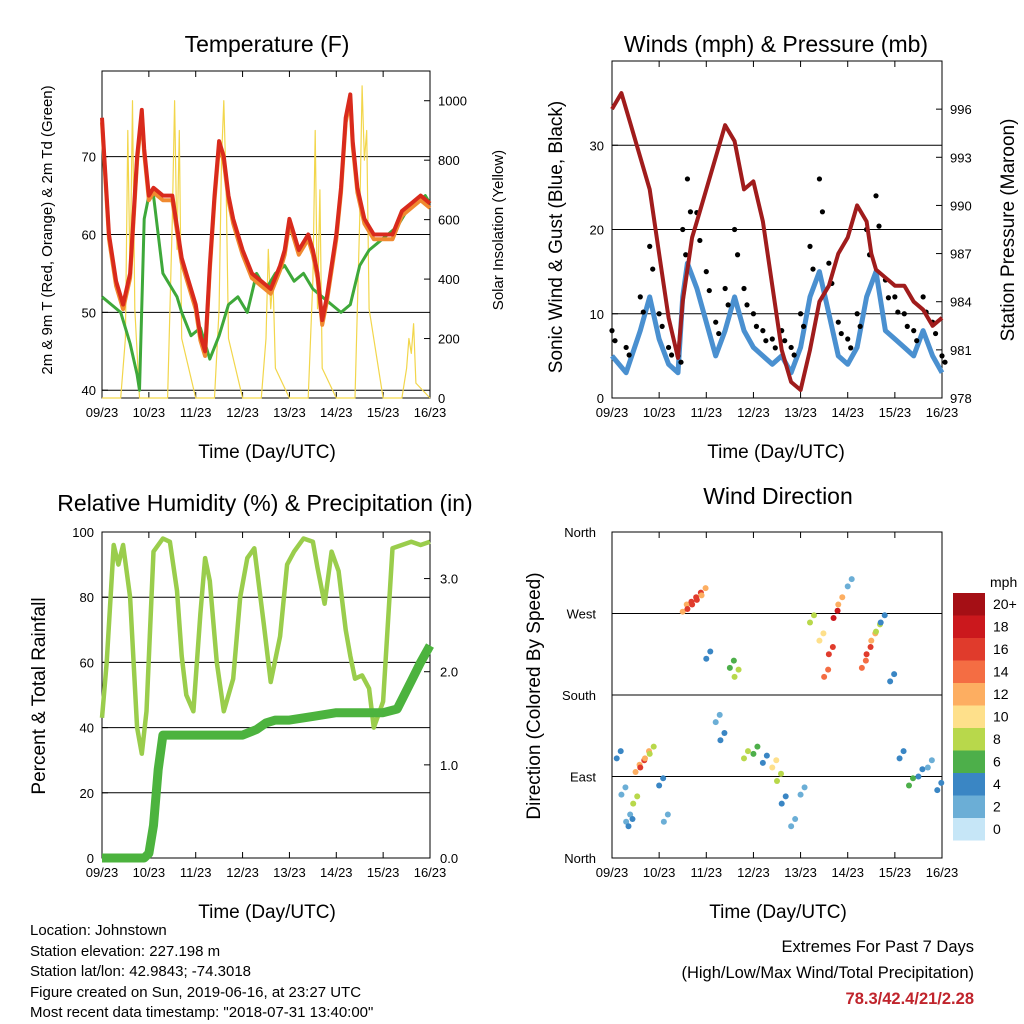  Describe the element at coordinates (125, 951) in the screenshot. I see `elevation-text: Station elevation: 227.198 m` at that location.